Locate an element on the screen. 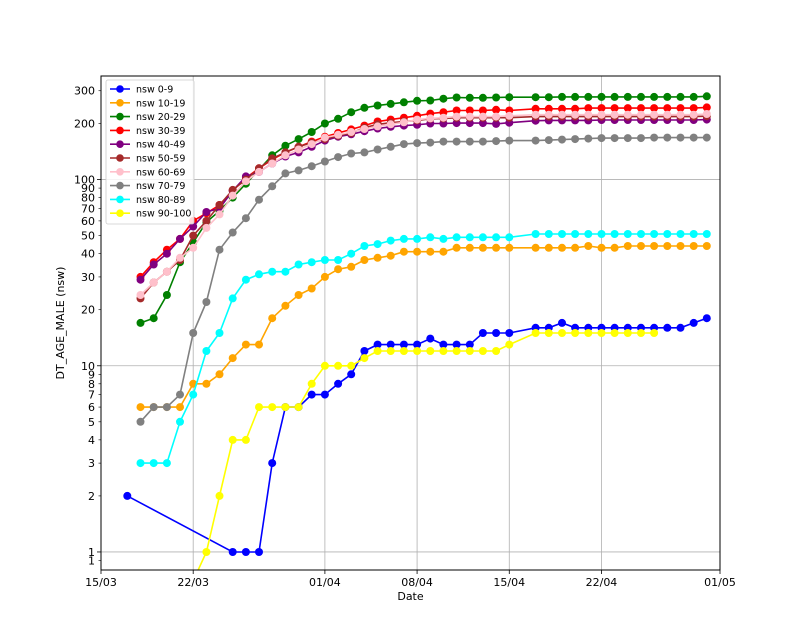 This screenshot has height=644, width=800. legend-item: nsw 20-29 is located at coordinates (147, 117).